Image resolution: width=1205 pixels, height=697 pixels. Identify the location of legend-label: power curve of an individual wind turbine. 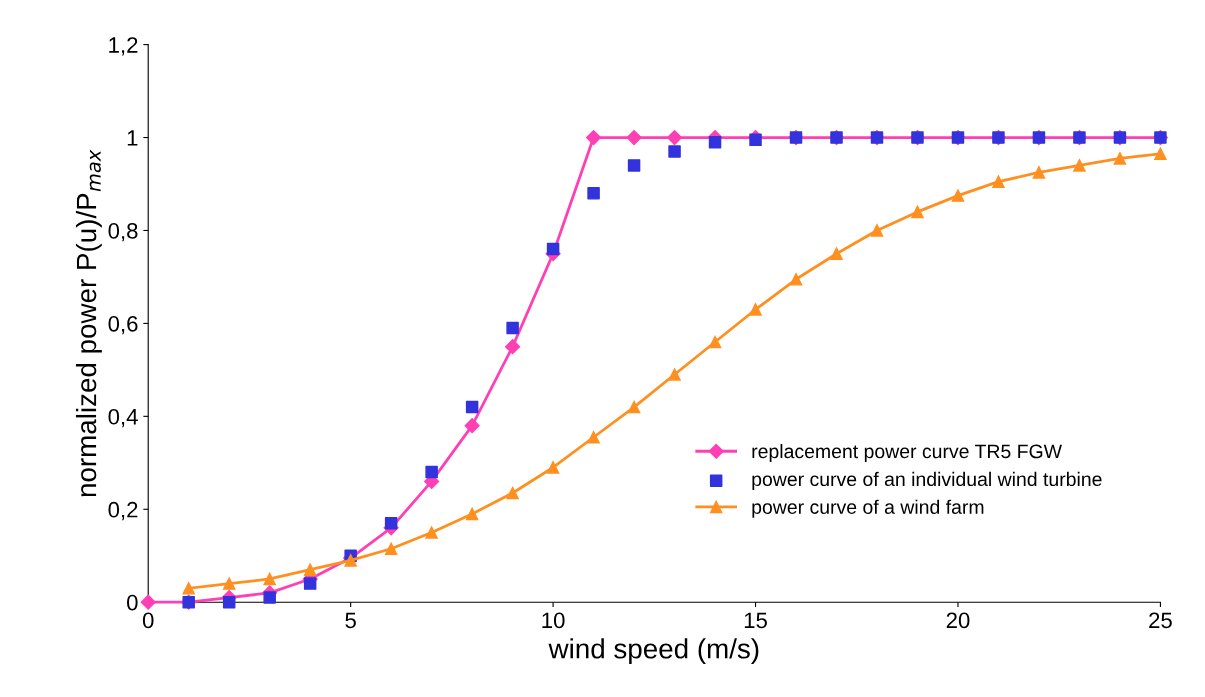
(927, 480).